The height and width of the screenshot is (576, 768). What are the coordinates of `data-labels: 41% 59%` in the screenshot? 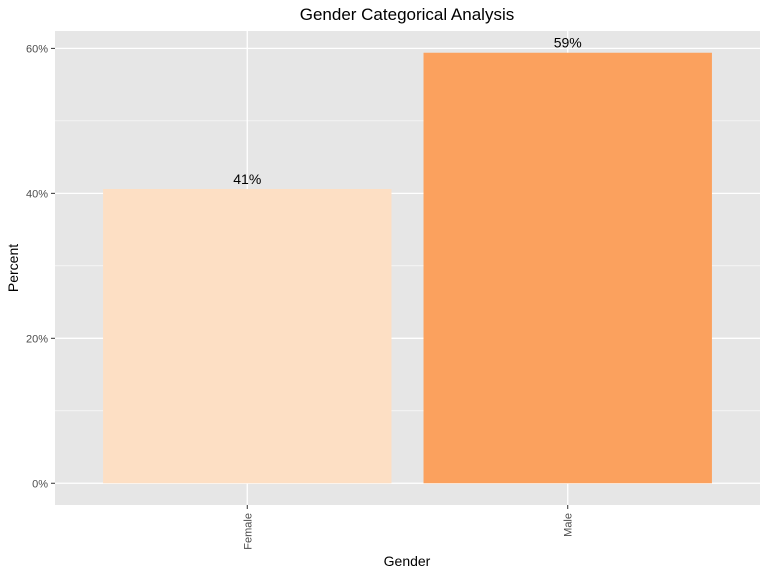 It's located at (407, 111).